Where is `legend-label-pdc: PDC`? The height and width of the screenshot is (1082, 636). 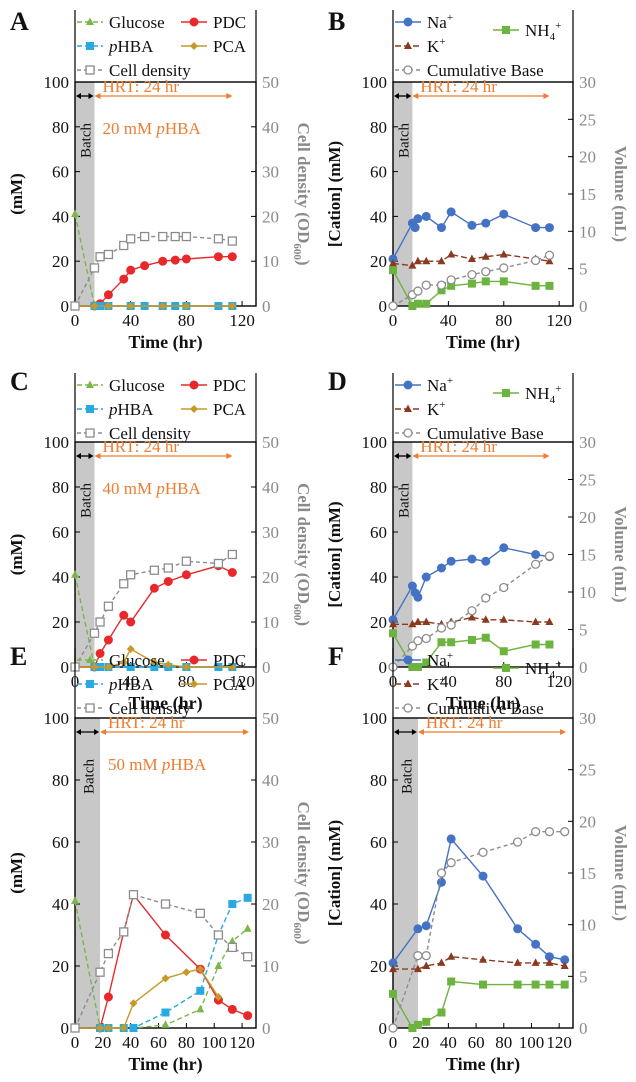
legend-label-pdc: PDC is located at coordinates (229, 385).